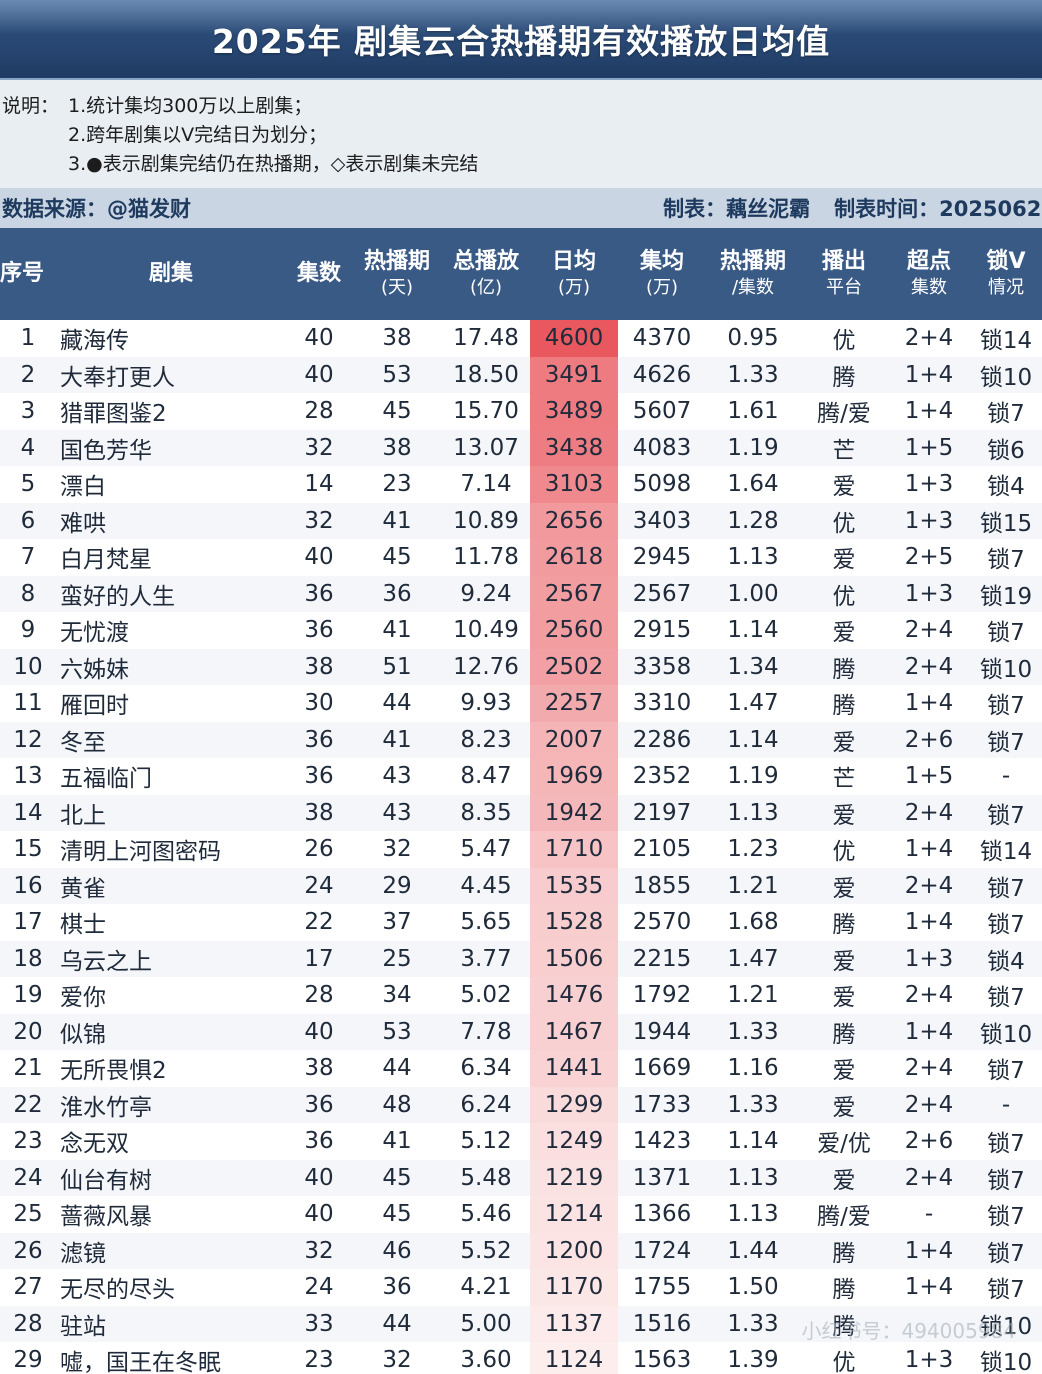  I want to click on col-total-views-cell: 8.35, so click(486, 812).